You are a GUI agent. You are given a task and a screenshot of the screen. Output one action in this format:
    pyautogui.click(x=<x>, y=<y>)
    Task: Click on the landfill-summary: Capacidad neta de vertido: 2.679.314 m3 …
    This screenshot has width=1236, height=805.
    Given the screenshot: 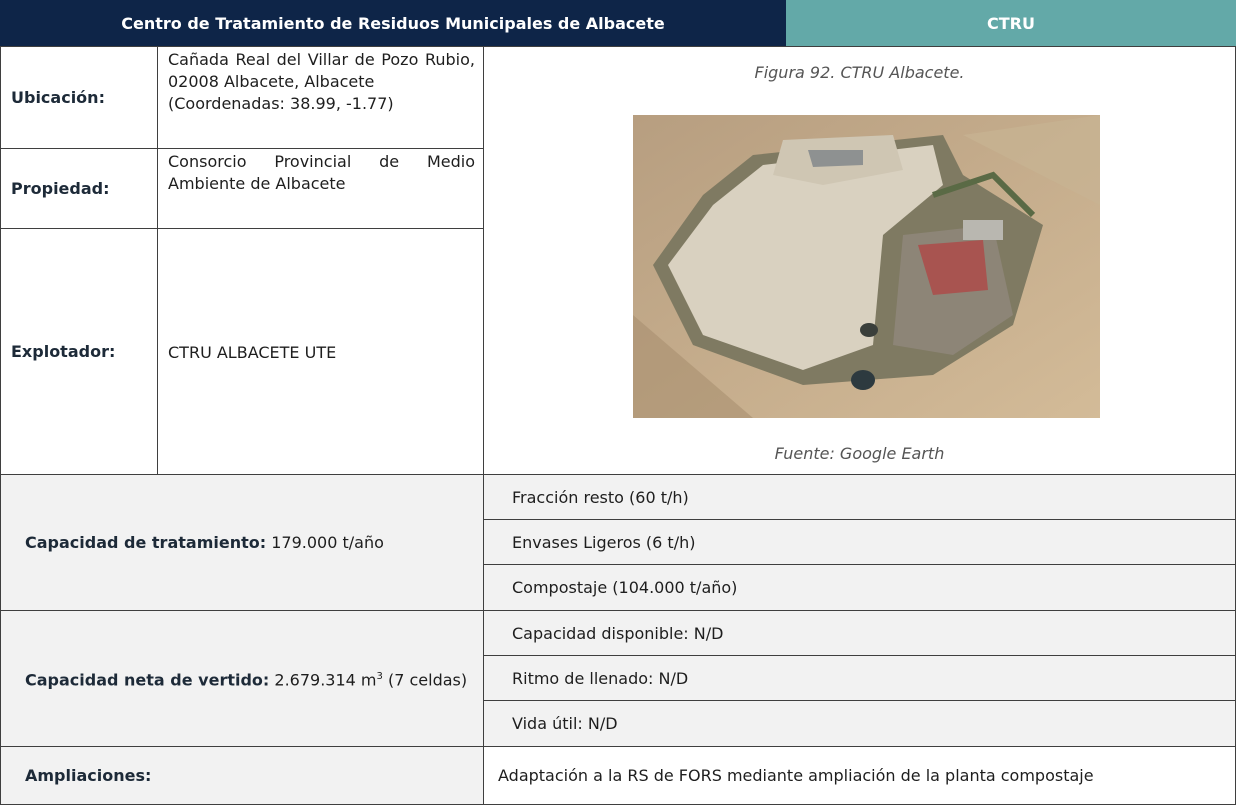 What is the action you would take?
    pyautogui.click(x=242, y=678)
    